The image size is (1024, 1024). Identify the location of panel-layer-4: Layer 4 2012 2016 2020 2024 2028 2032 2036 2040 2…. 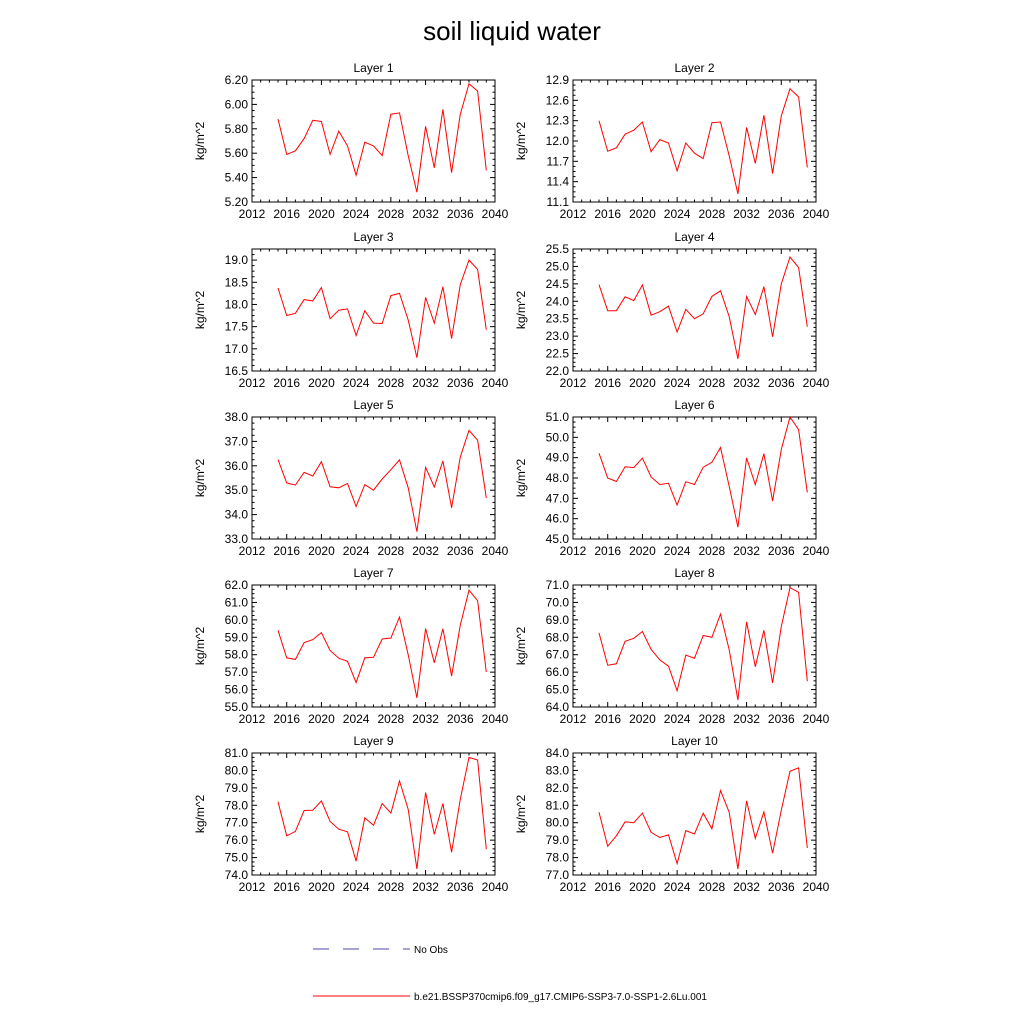
(672, 310).